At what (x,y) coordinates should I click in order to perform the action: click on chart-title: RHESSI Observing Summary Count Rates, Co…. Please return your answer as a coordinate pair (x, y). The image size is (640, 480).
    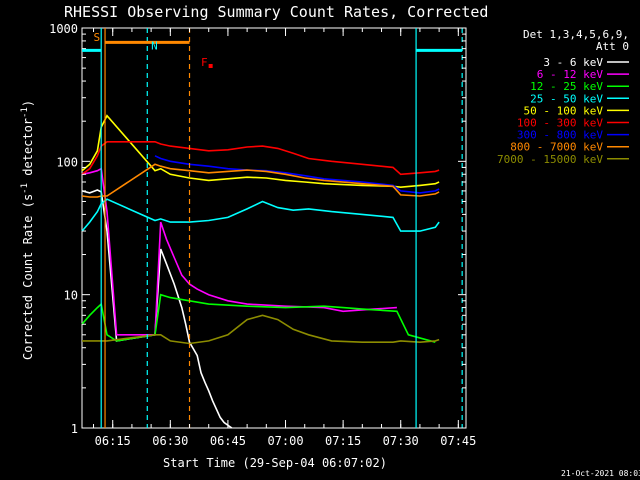
    Looking at the image, I should click on (276, 12).